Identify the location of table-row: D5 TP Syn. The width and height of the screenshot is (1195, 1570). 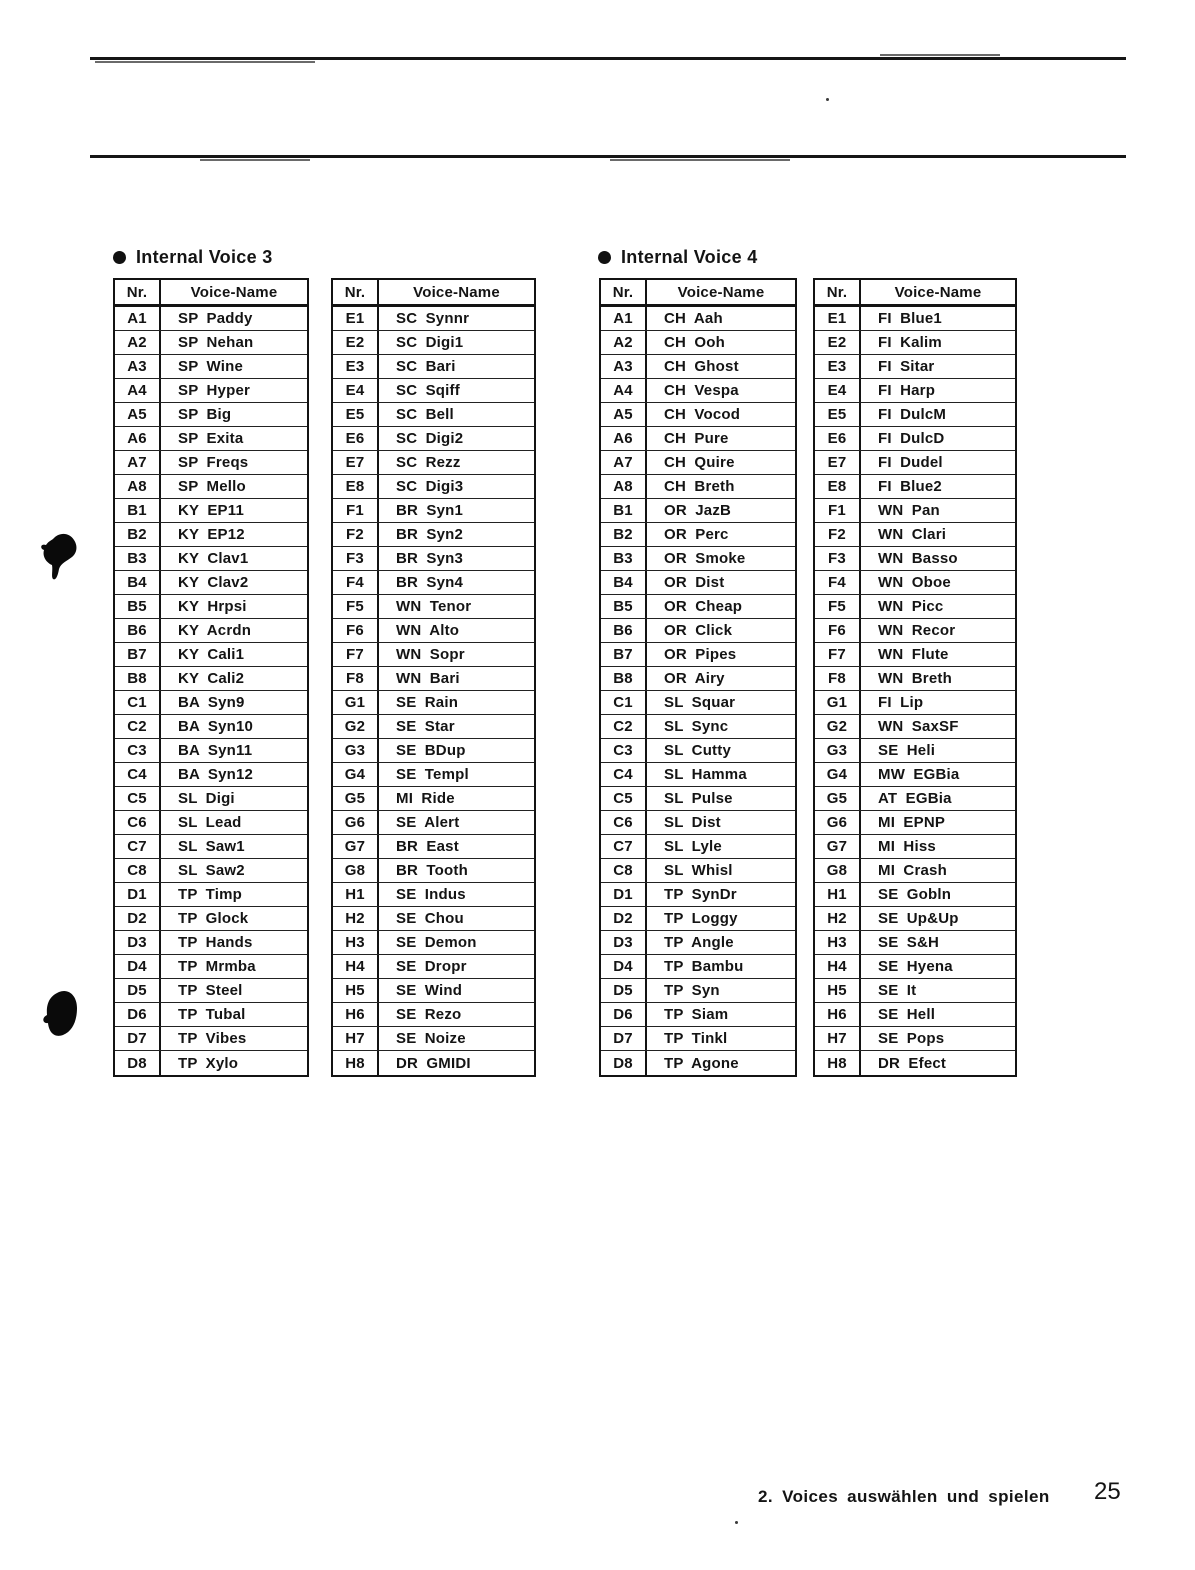
(698, 991).